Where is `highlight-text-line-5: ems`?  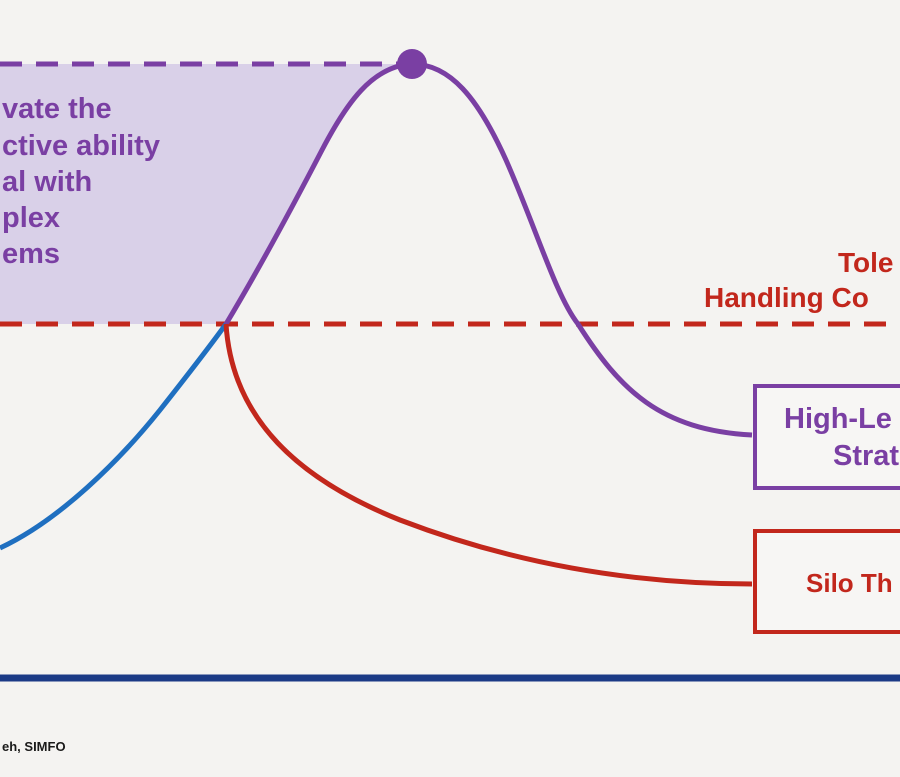 highlight-text-line-5: ems is located at coordinates (31, 254).